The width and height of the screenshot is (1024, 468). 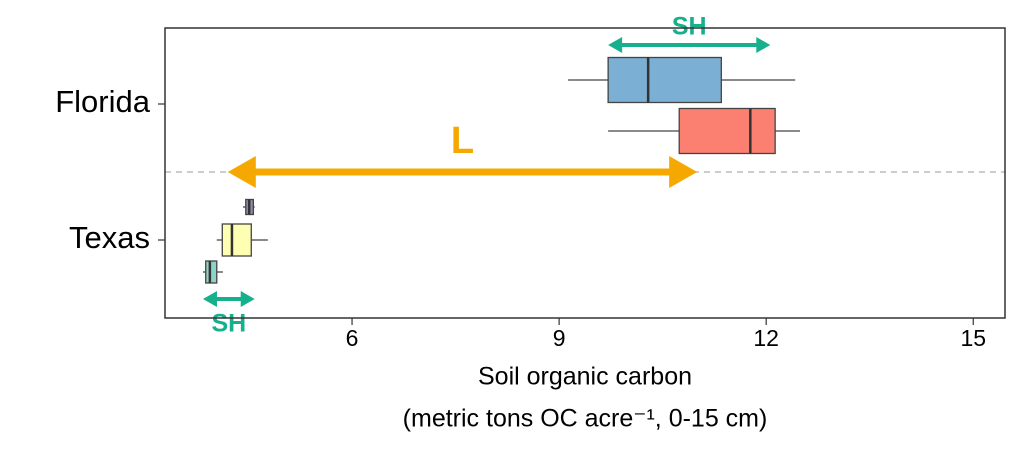 What do you see at coordinates (585, 419) in the screenshot?
I see `x-axis-label: (metric tons OC acre⁻¹, 0-15 cm)` at bounding box center [585, 419].